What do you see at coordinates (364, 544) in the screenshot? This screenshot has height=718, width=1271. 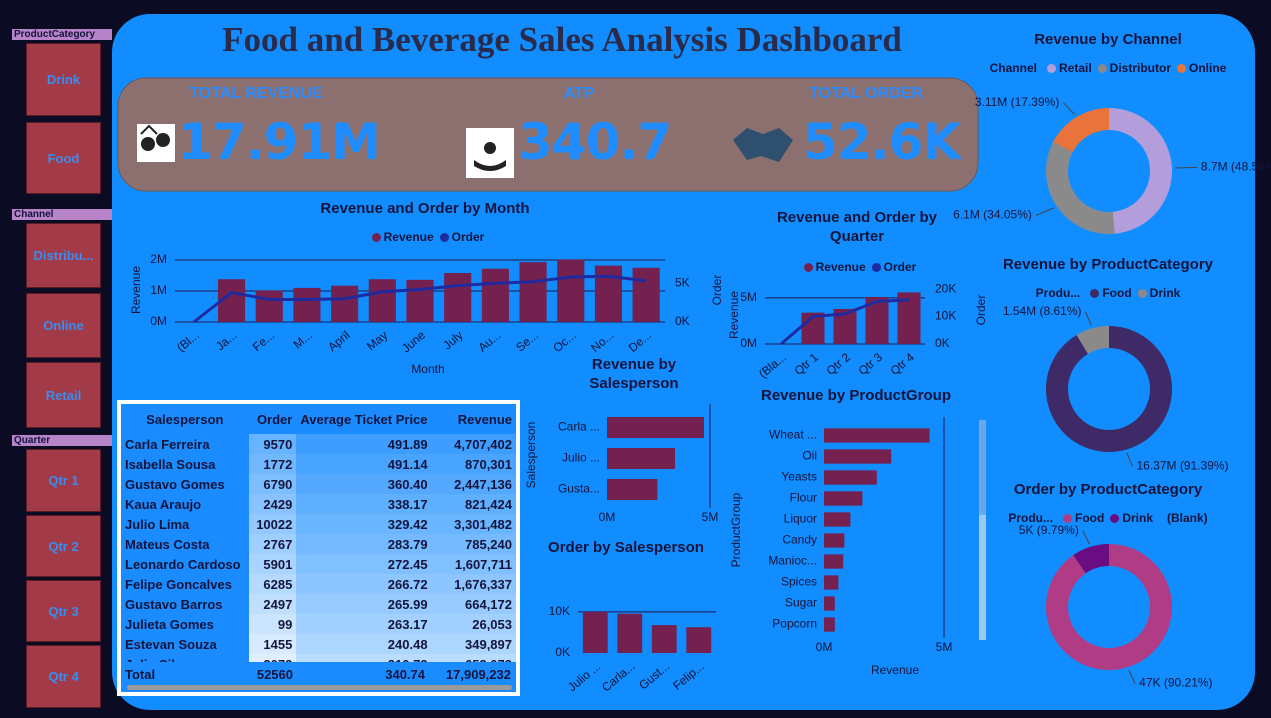 I see `table-cell: 283.79` at bounding box center [364, 544].